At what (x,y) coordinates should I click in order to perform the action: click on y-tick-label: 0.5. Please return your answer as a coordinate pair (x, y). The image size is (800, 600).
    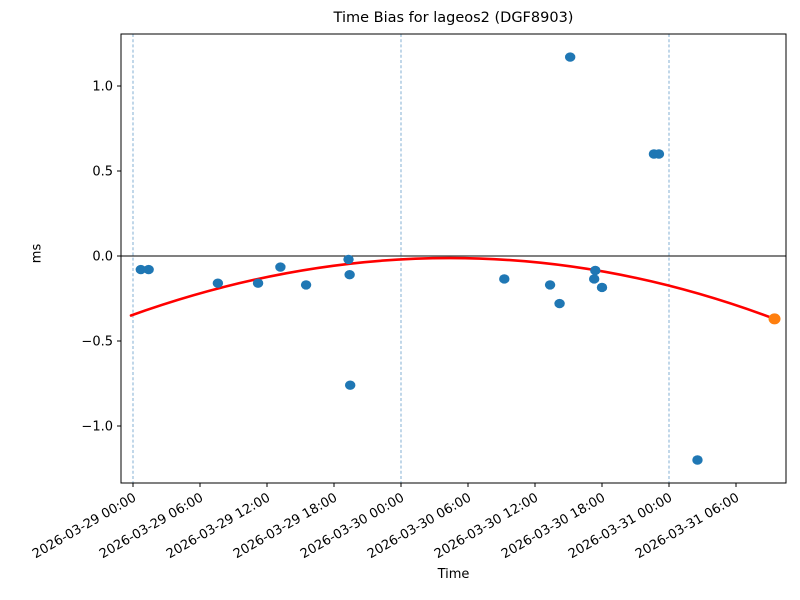
    Looking at the image, I should click on (102, 172).